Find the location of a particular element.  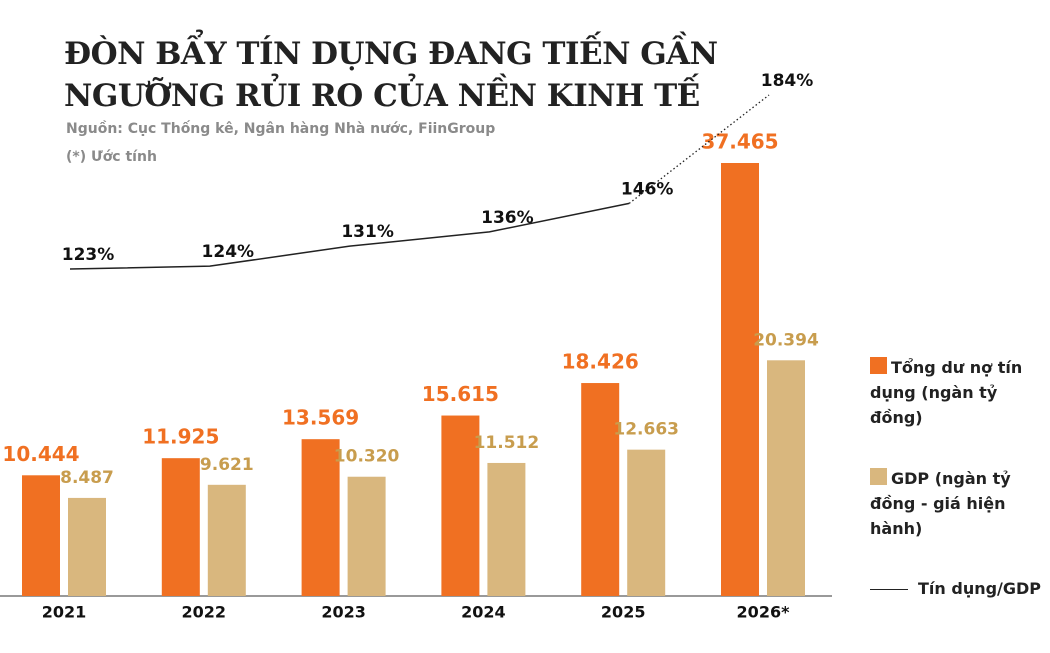

x-tick-label: 2023 is located at coordinates (343, 612).